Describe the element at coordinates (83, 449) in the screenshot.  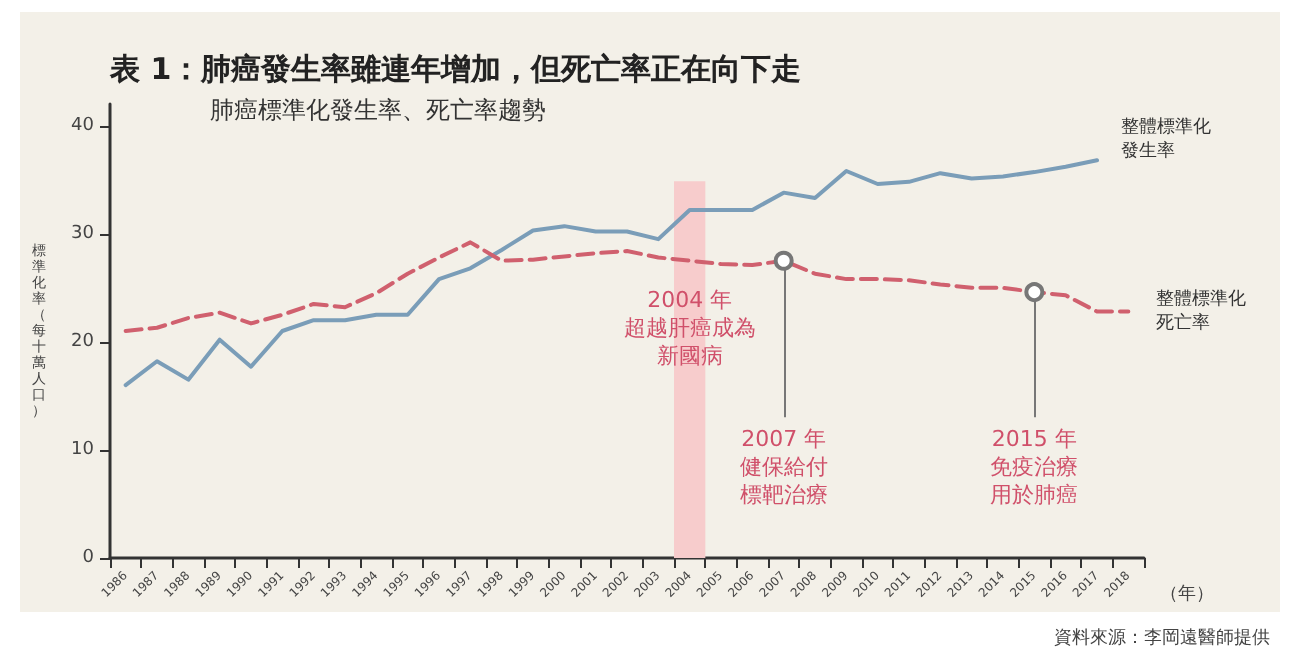
I see `y-tick-label: 10` at that location.